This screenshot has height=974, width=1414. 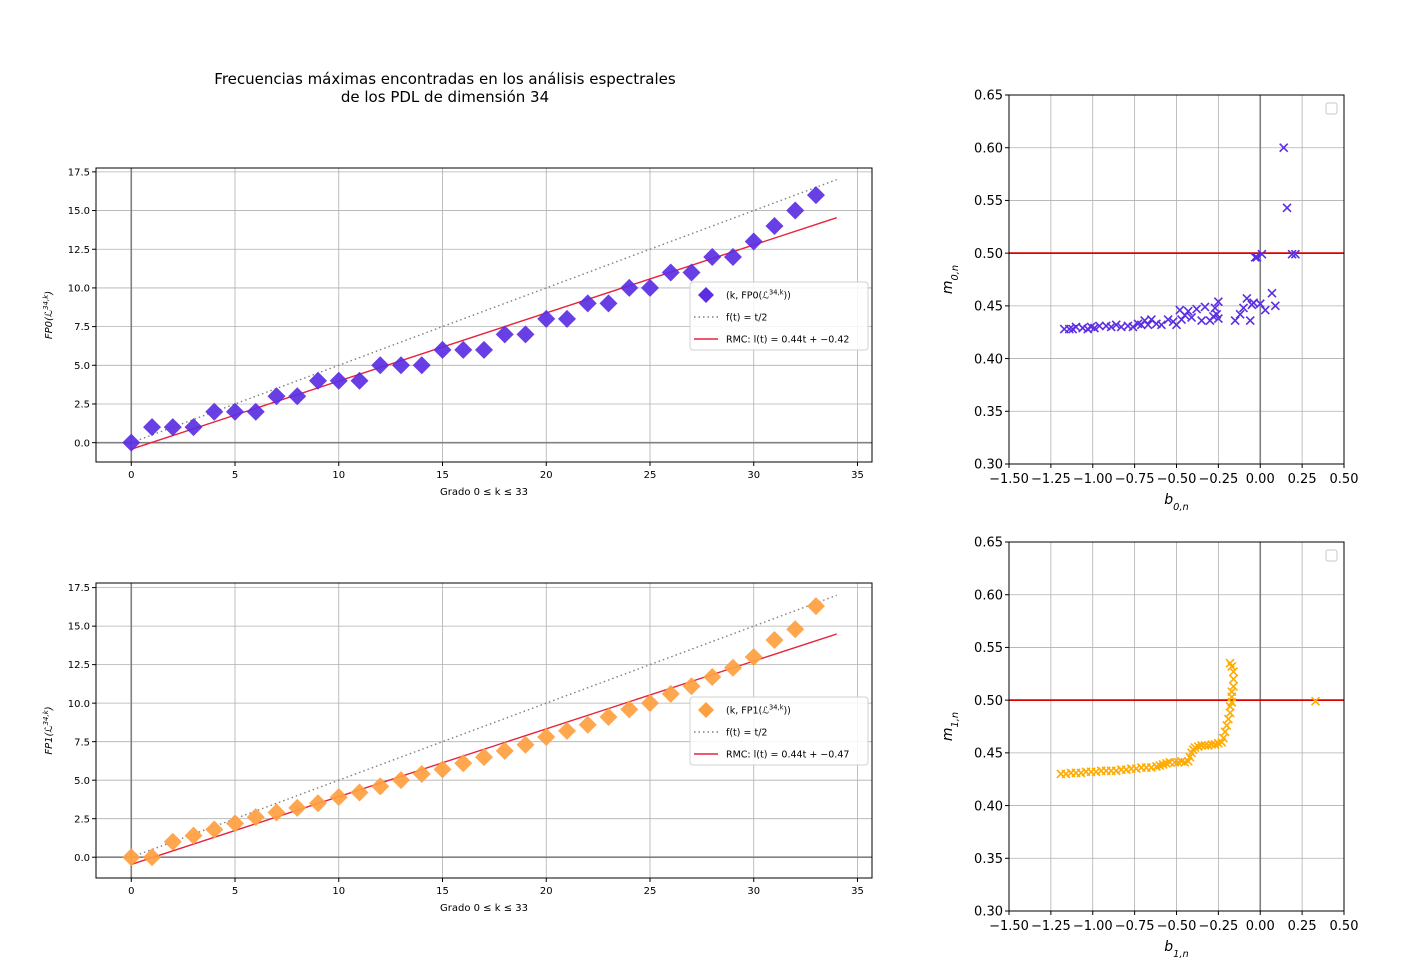 I want to click on y-axis-label: m0,n, so click(x=950, y=279).